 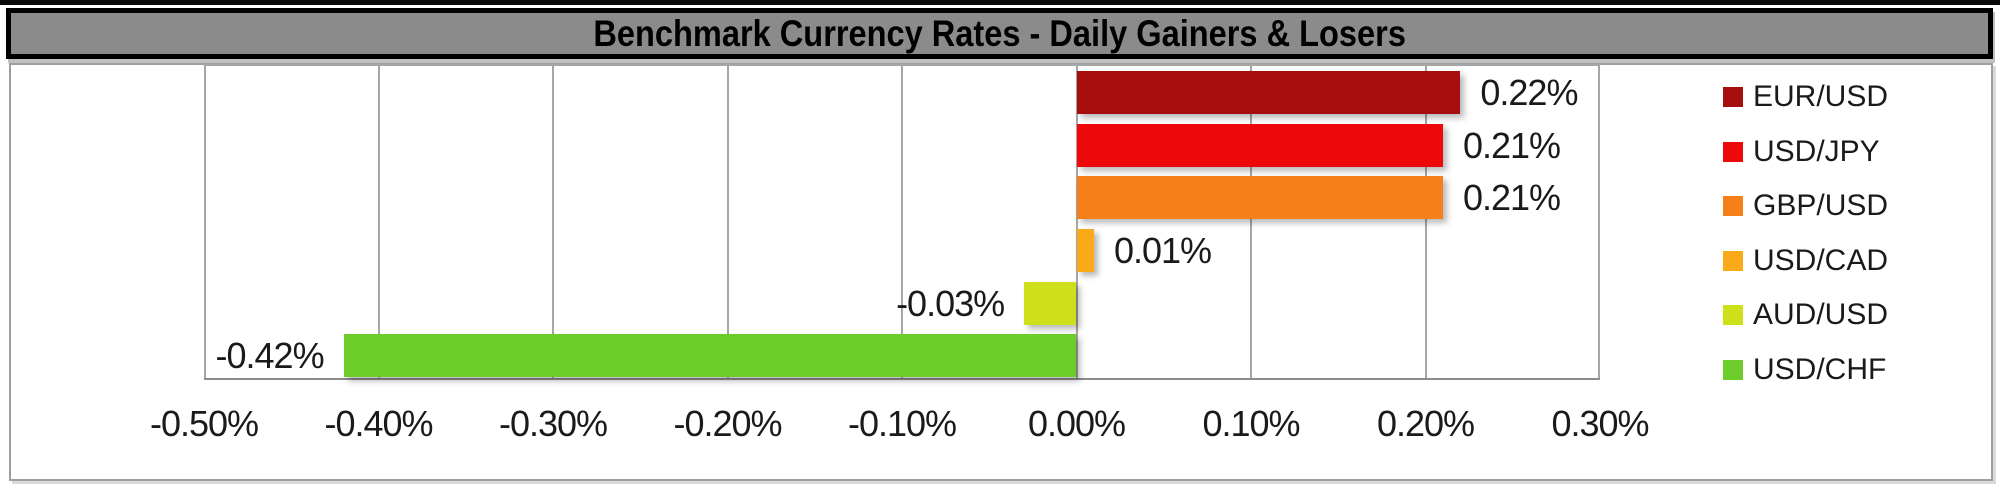 What do you see at coordinates (1085, 250) in the screenshot?
I see `bar-usd-cad` at bounding box center [1085, 250].